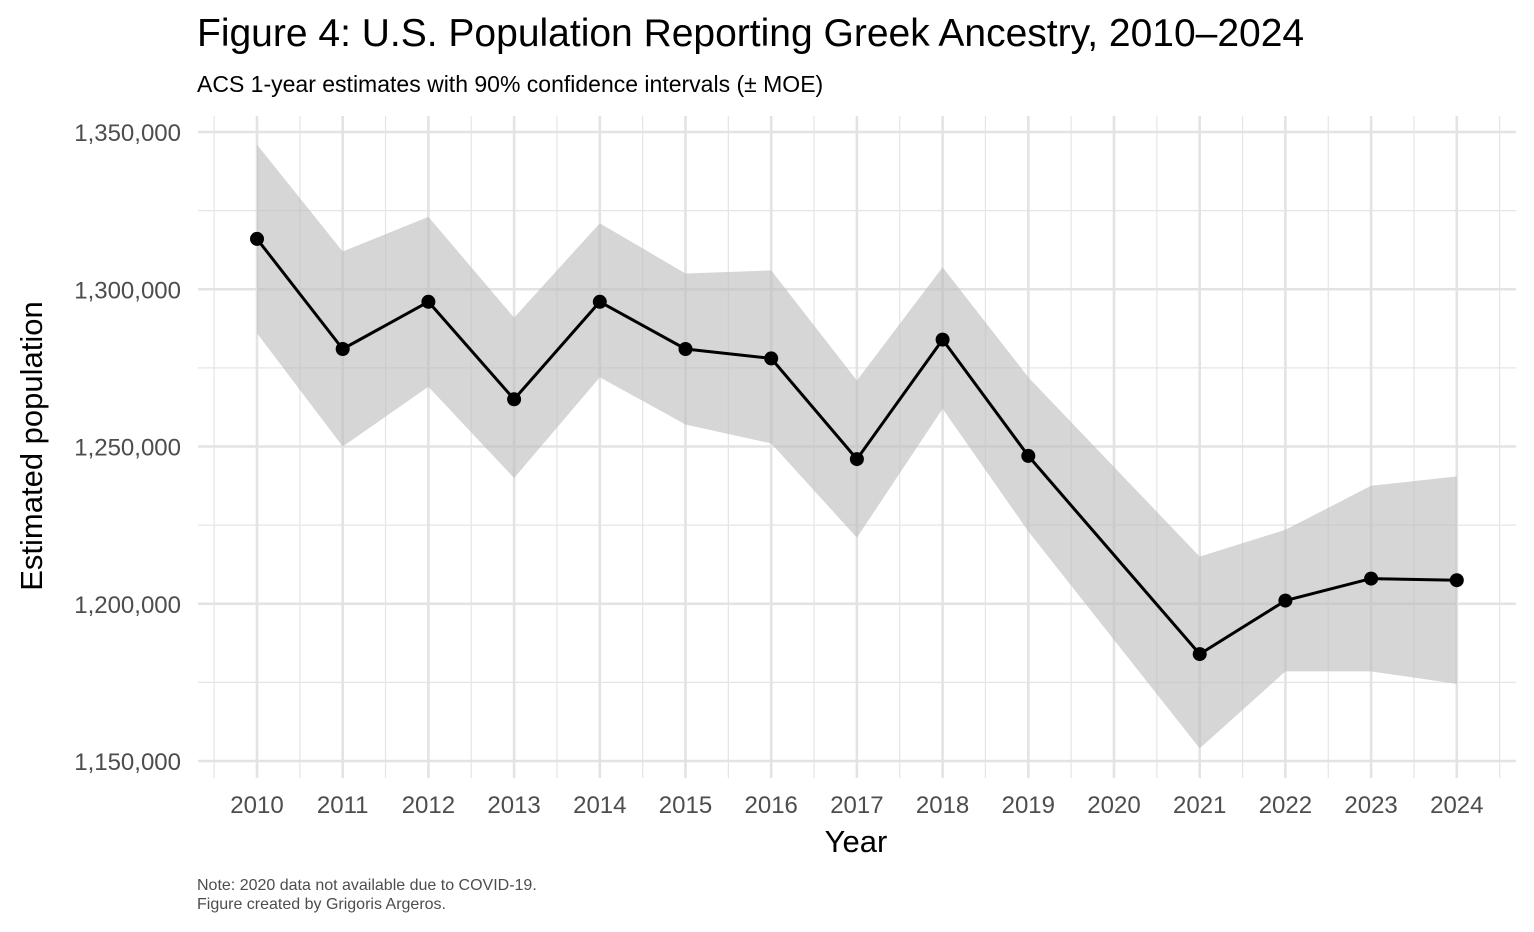 Image resolution: width=1534 pixels, height=932 pixels. I want to click on data-point-2015, so click(685, 349).